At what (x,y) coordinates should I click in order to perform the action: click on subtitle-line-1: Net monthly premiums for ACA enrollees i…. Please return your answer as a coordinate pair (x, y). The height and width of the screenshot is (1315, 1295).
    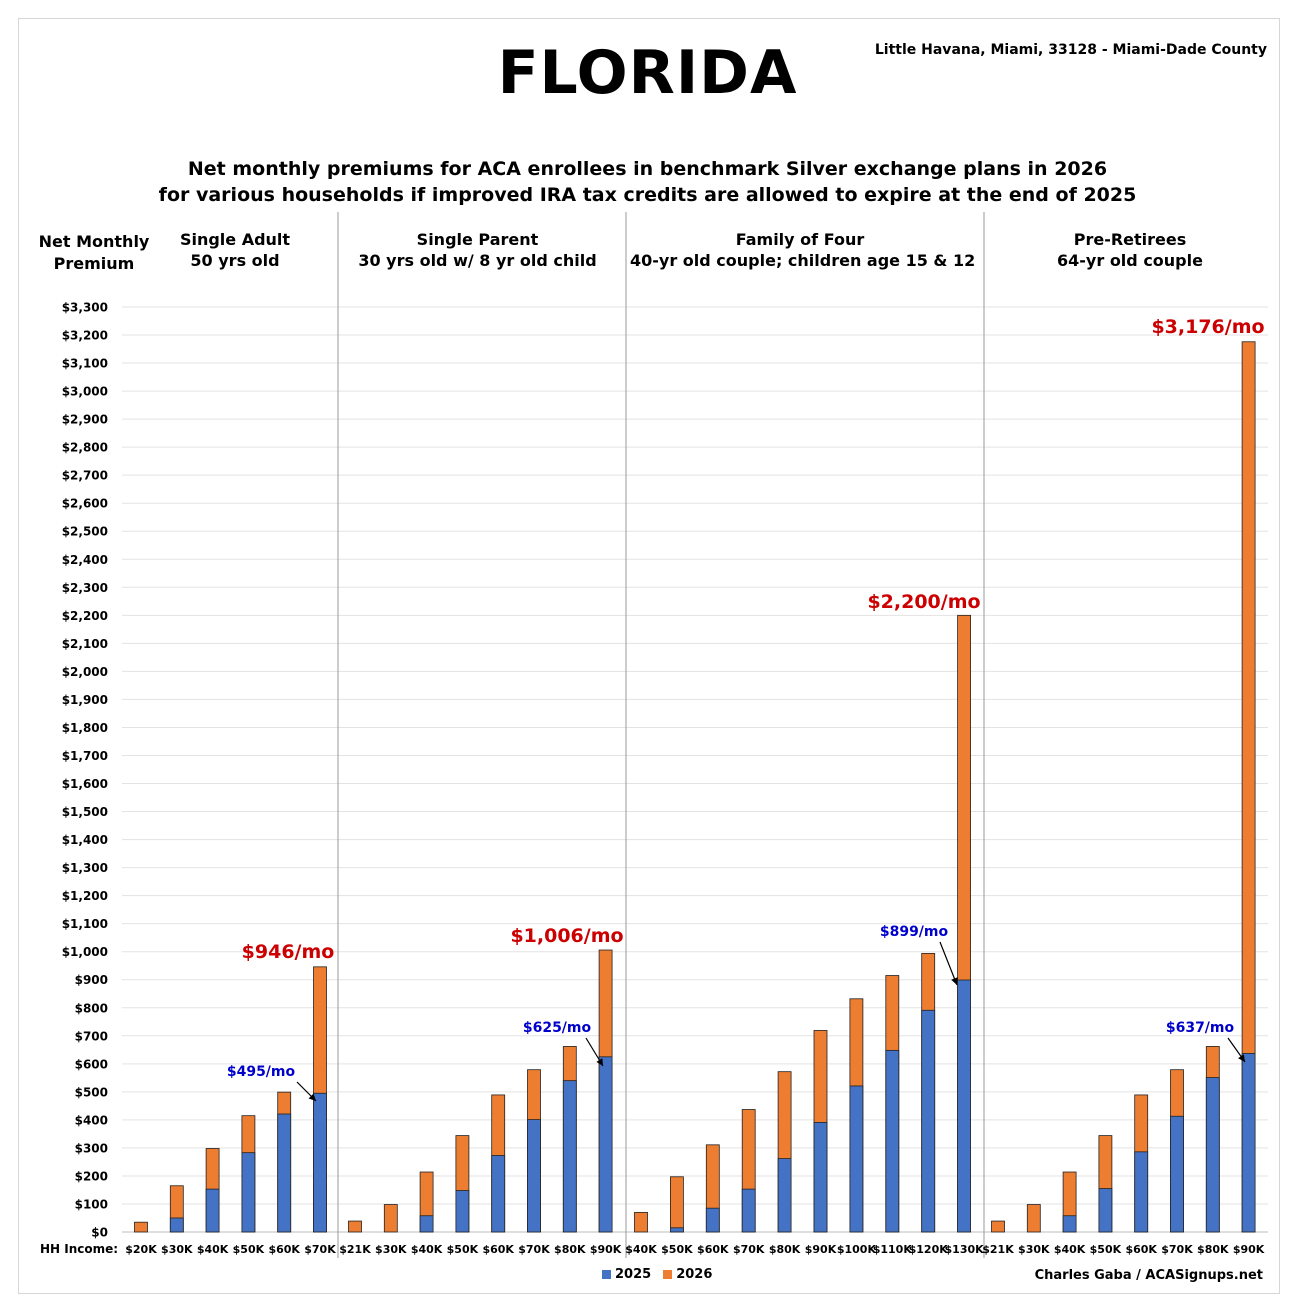
    Looking at the image, I should click on (647, 169).